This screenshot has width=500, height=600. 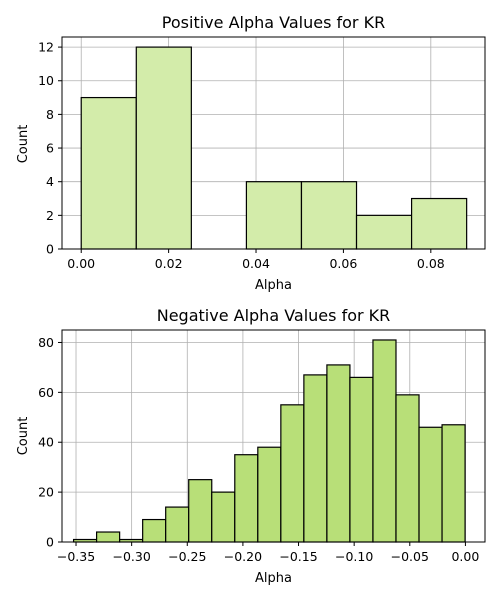 I want to click on chart-title: Positive Alpha Values for KR, so click(x=273, y=22).